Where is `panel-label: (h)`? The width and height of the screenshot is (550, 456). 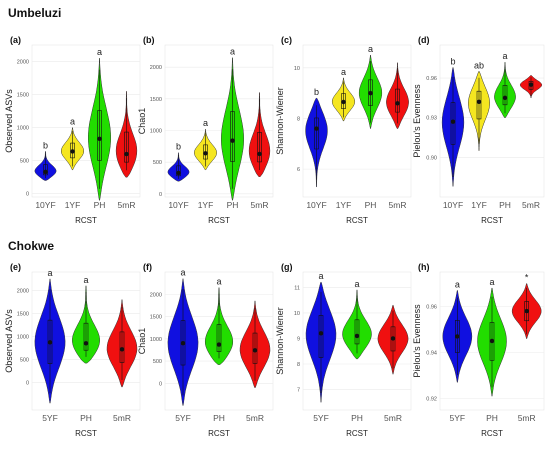
panel-label: (h) is located at coordinates (424, 267).